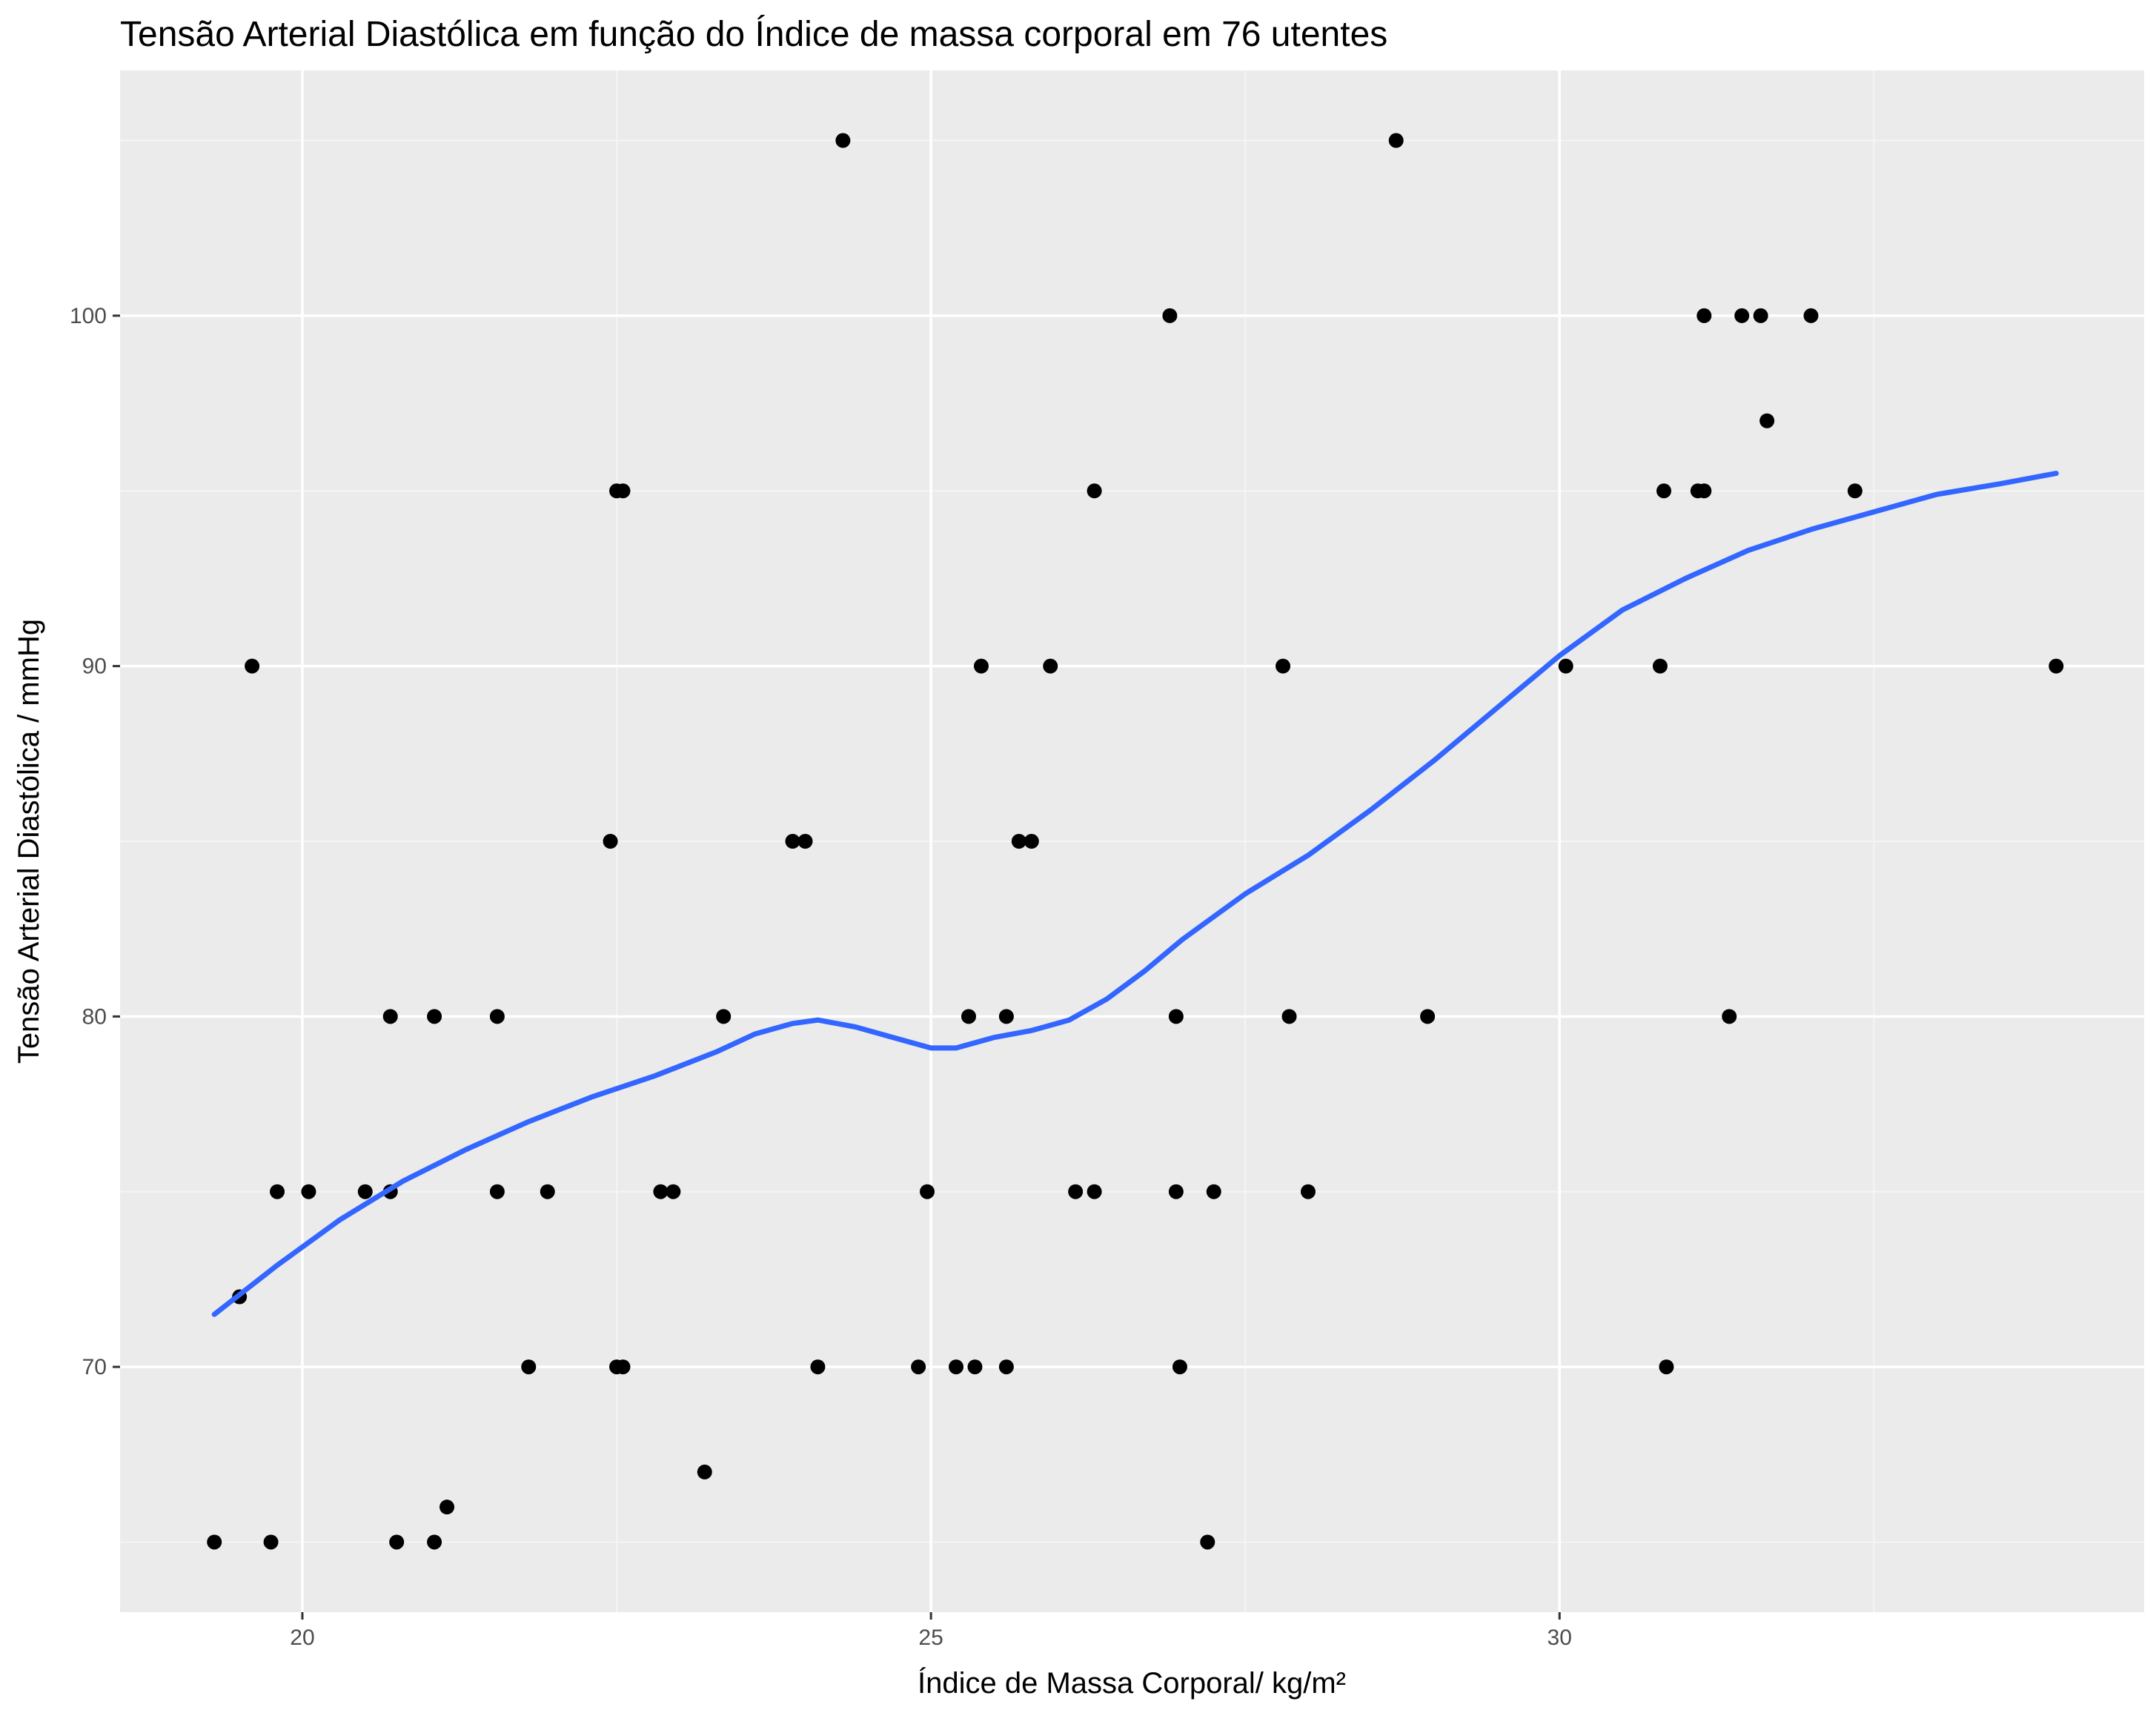 This screenshot has height=1710, width=2156. Describe the element at coordinates (94, 666) in the screenshot. I see `y-tick-label: 90` at that location.